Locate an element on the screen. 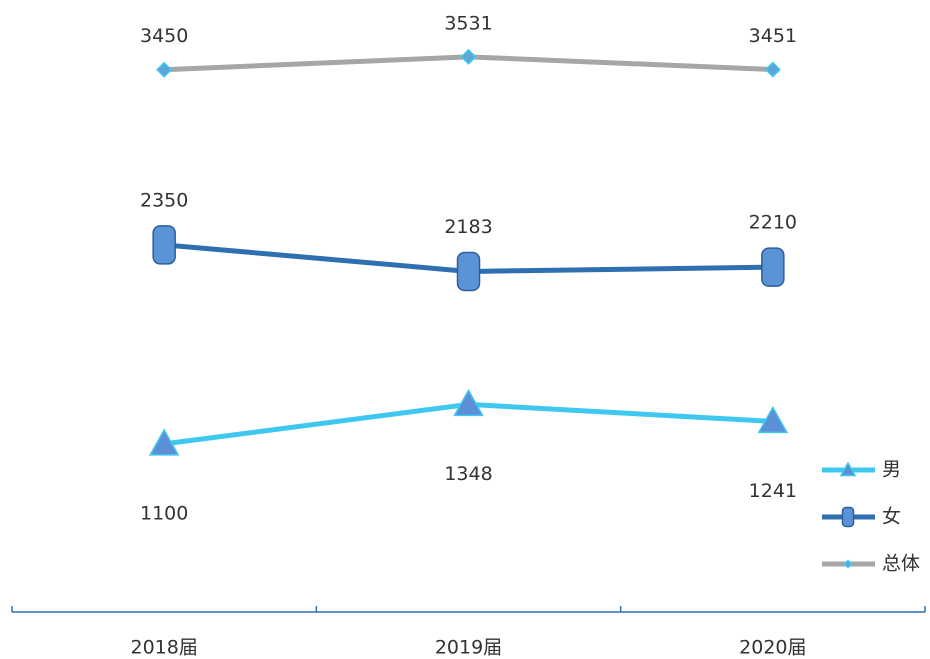  data-label: 3531 is located at coordinates (468, 23).